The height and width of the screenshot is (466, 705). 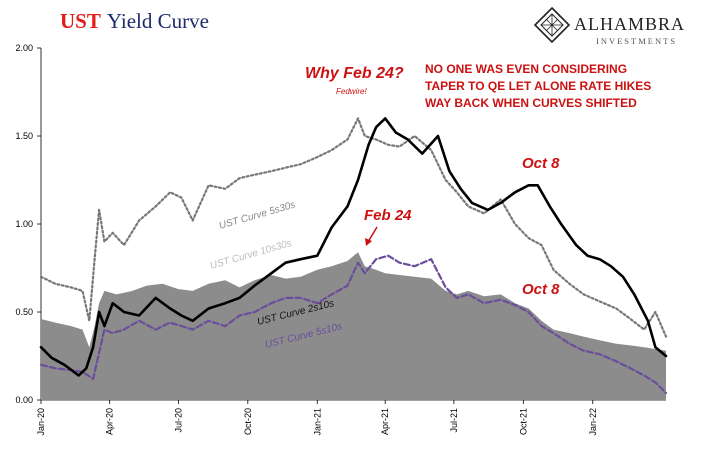 What do you see at coordinates (526, 69) in the screenshot?
I see `annotation-note-line-1: NO ONE WAS EVEN CONSIDERING` at bounding box center [526, 69].